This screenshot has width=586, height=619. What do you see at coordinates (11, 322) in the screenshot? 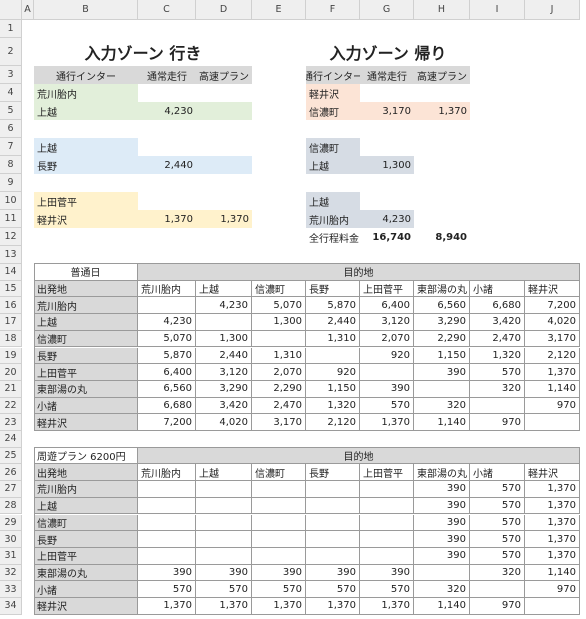
I see `row-header: 17` at bounding box center [11, 322].